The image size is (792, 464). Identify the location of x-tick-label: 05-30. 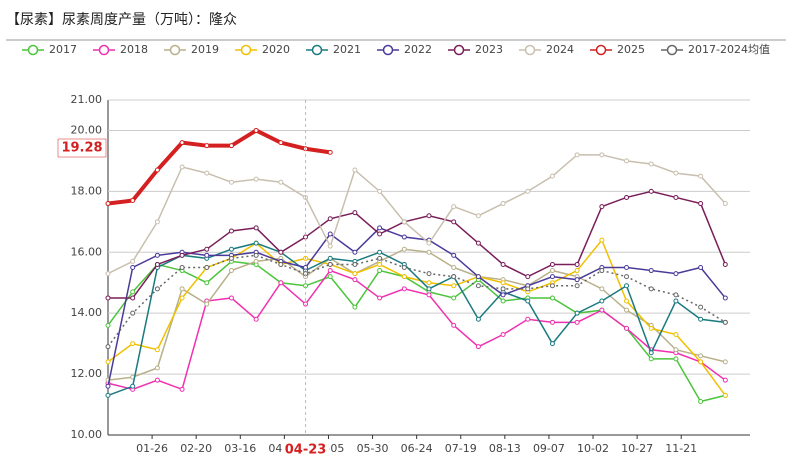
(373, 448).